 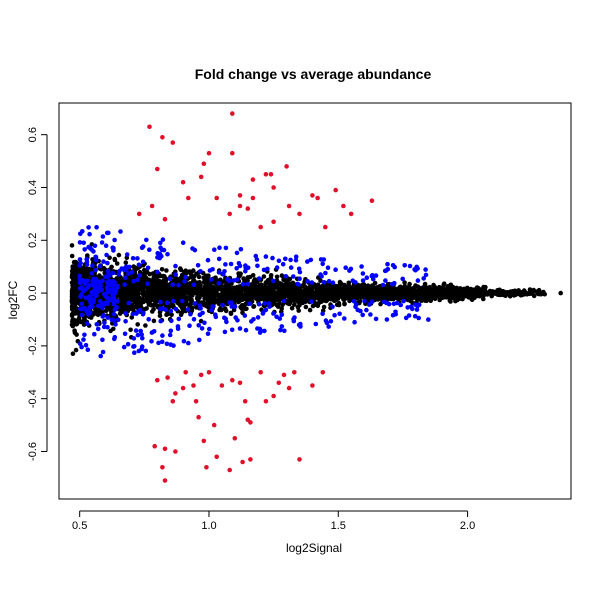 I want to click on y-tick-label: 0.4, so click(x=33, y=187).